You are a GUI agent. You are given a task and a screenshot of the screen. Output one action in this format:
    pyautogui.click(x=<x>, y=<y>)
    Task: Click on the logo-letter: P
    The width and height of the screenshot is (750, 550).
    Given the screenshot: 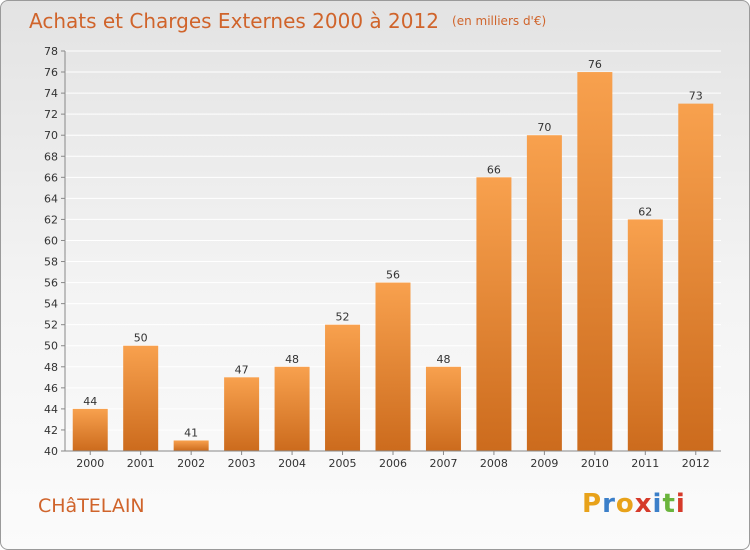 What is the action you would take?
    pyautogui.click(x=592, y=504)
    